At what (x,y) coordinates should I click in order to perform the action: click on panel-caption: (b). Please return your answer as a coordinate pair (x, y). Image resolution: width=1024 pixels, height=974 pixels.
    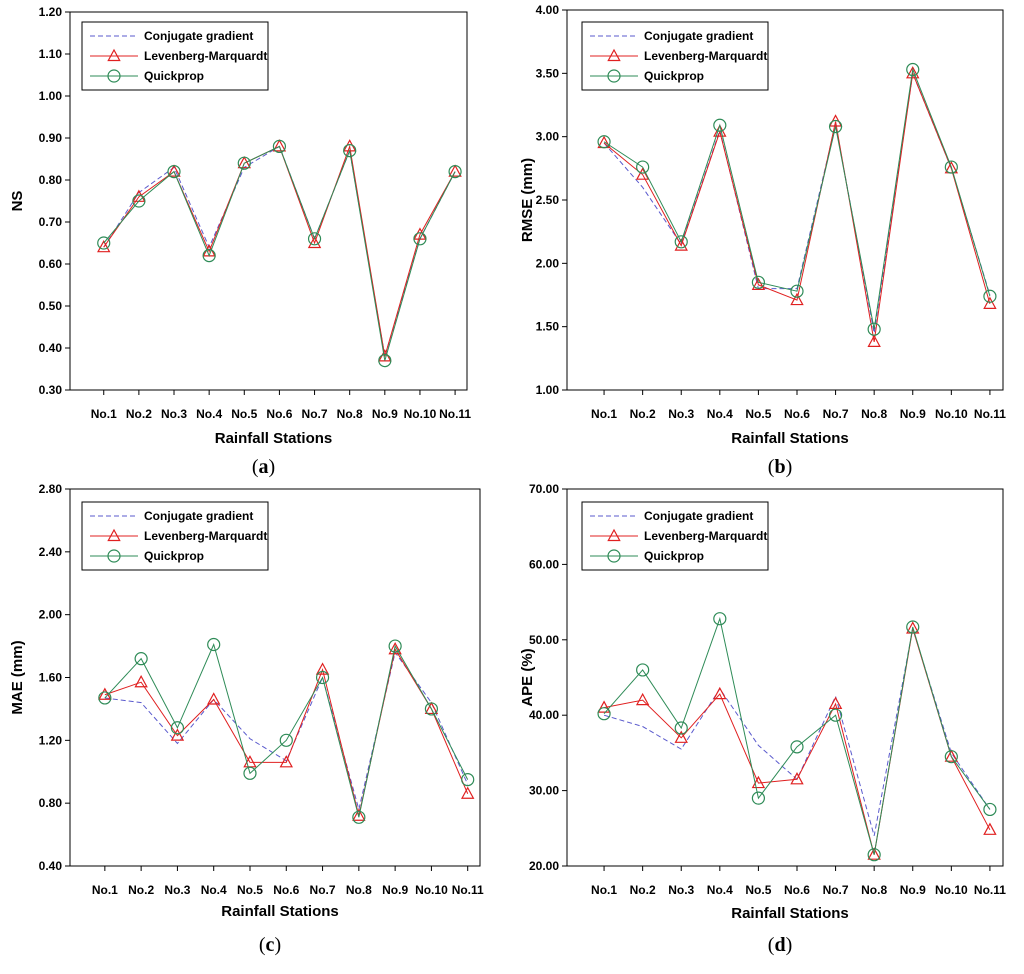
    Looking at the image, I should click on (780, 467).